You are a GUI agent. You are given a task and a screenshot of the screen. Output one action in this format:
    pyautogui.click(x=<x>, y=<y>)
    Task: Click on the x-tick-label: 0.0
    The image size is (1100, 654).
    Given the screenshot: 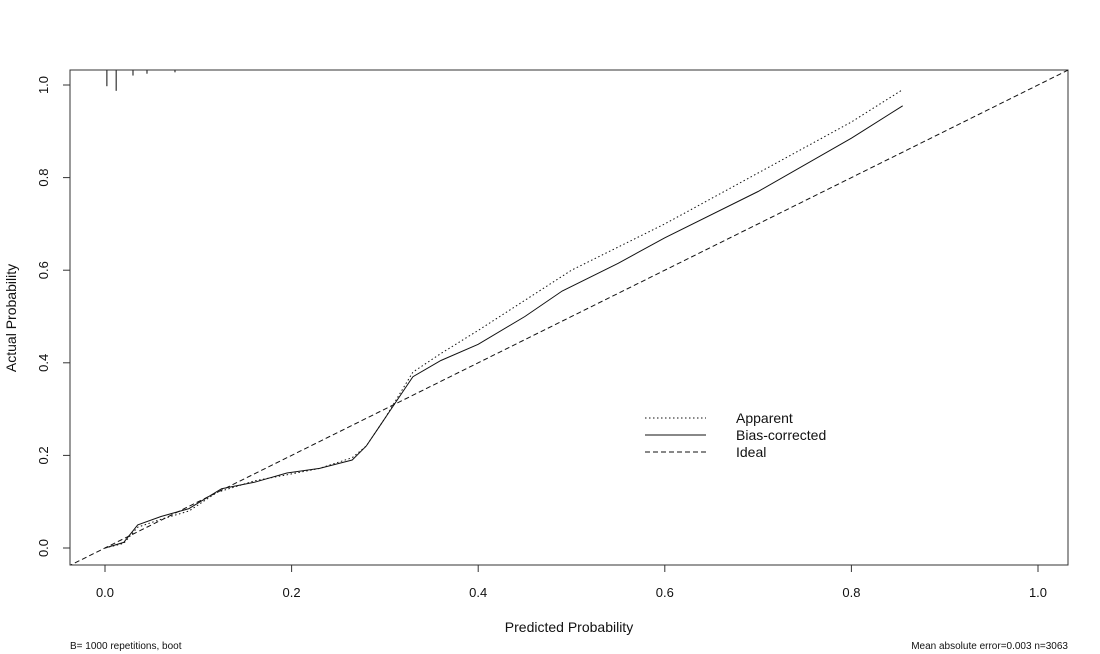 What is the action you would take?
    pyautogui.click(x=105, y=592)
    